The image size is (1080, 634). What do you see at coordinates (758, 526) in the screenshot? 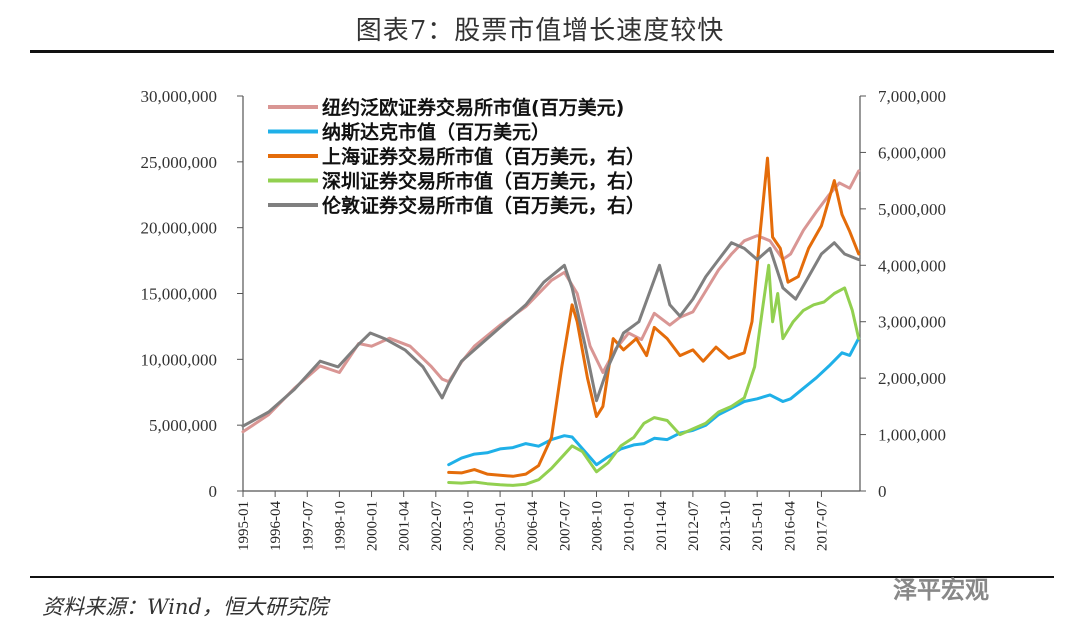
I see `x-tick-label: 2015-01` at bounding box center [758, 526].